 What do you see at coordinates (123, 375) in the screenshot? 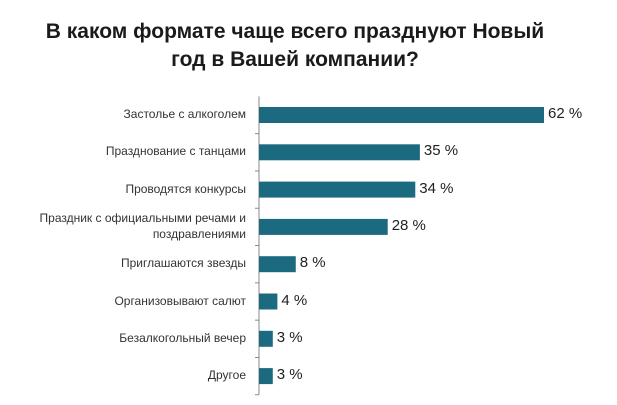
I see `category-label: Другое` at bounding box center [123, 375].